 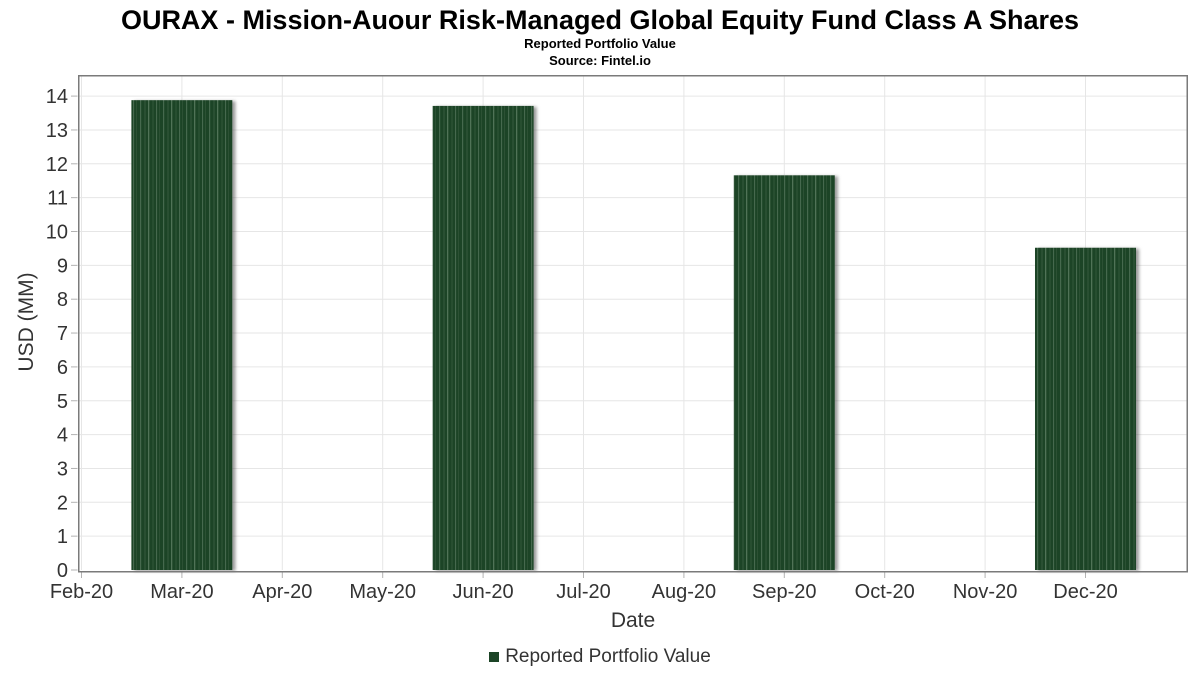 I want to click on y-tick-label: 8, so click(x=62, y=300).